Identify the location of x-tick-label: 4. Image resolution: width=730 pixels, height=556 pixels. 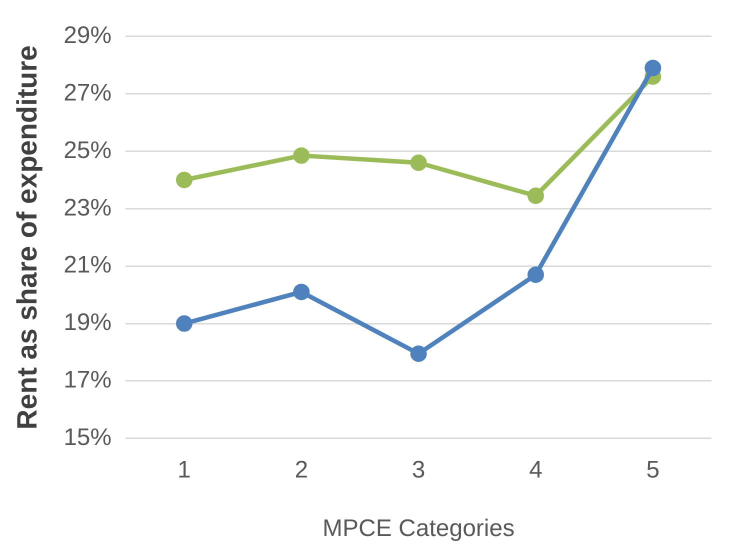
(535, 470).